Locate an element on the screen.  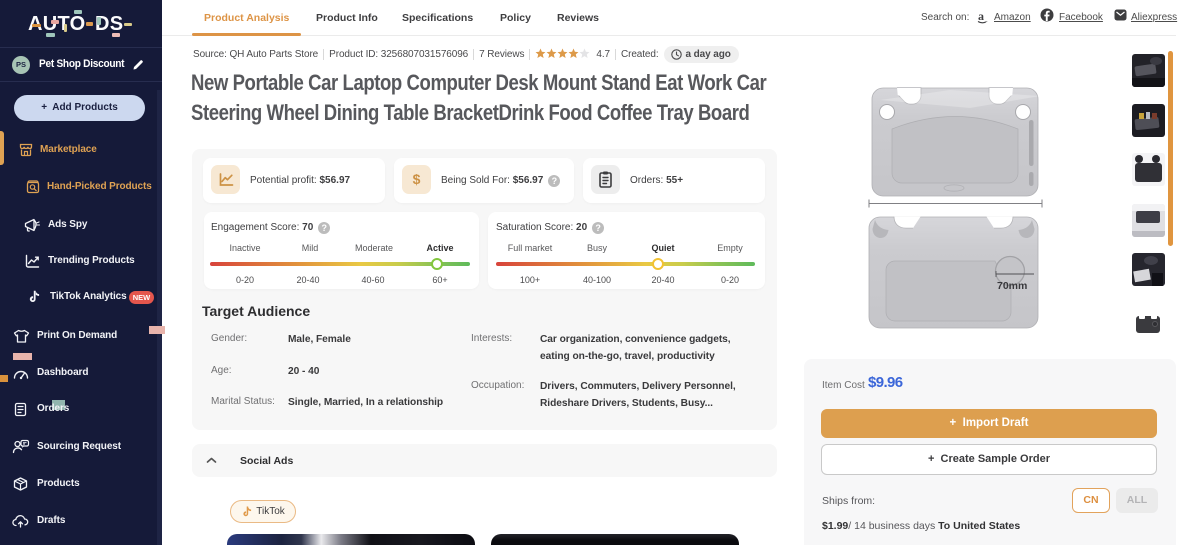
svg-text: 70mm is located at coordinates (1012, 286).